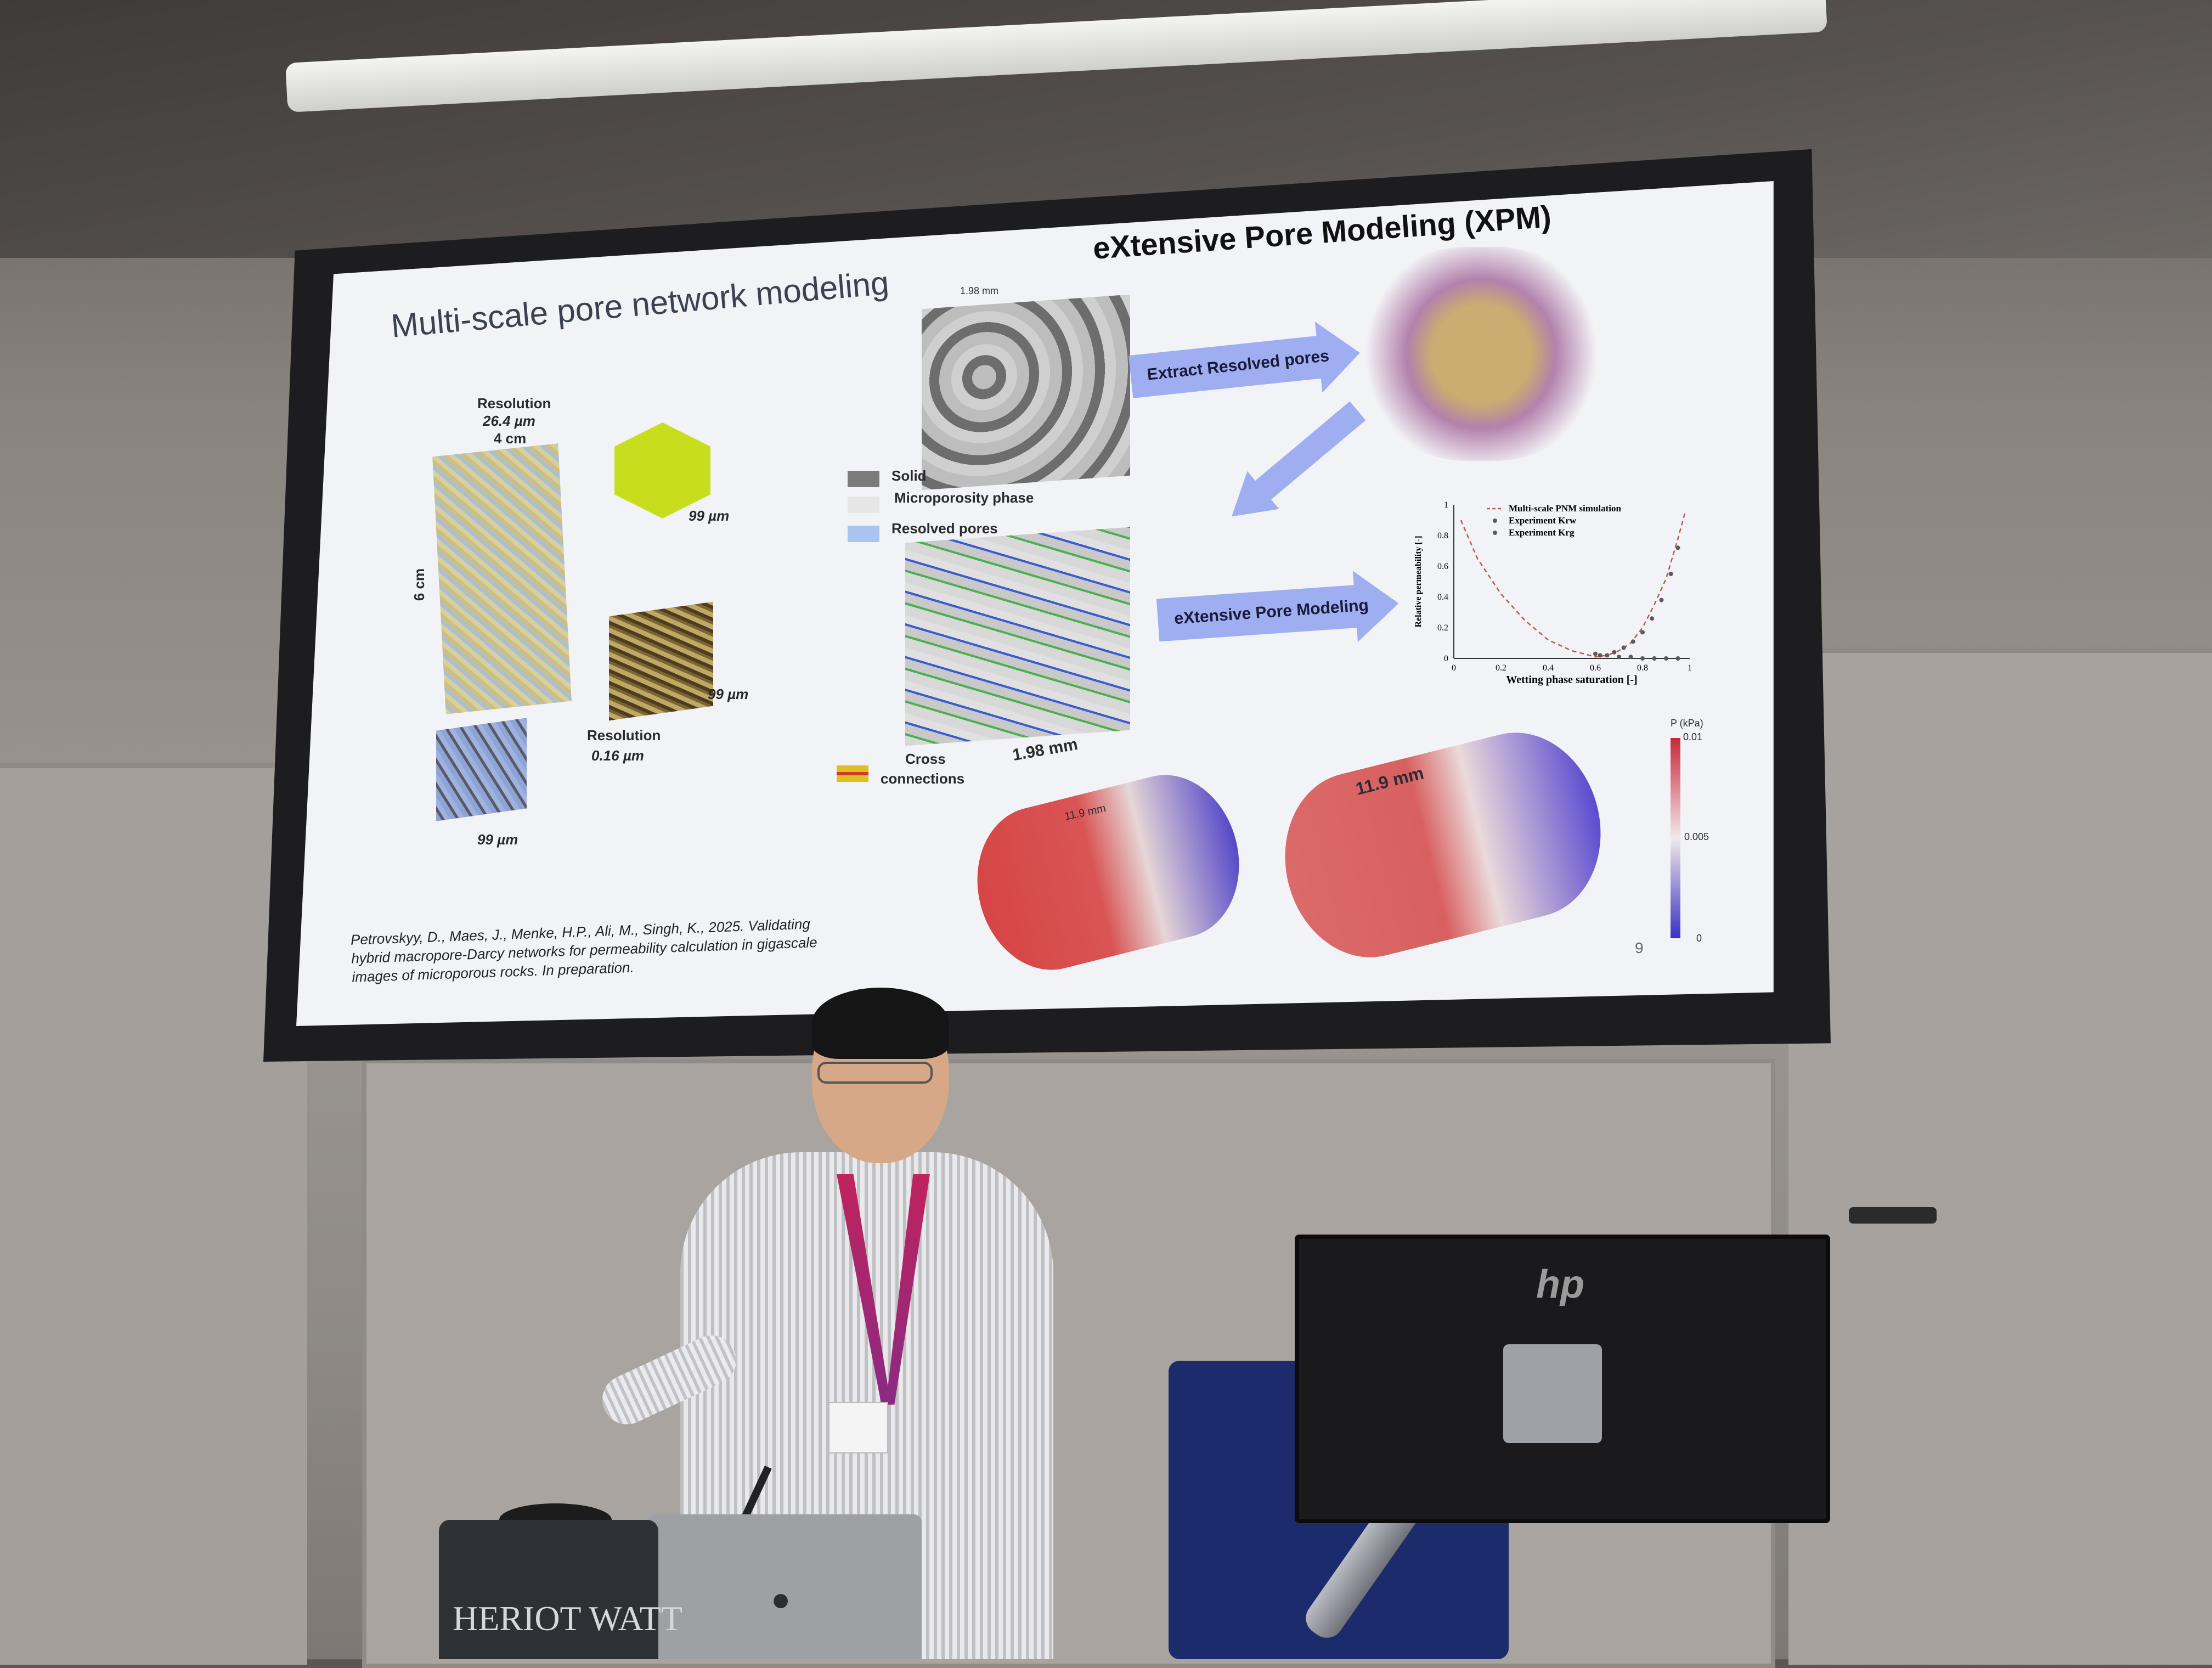  What do you see at coordinates (1442, 597) in the screenshot?
I see `y-tick-label: 0.4` at bounding box center [1442, 597].